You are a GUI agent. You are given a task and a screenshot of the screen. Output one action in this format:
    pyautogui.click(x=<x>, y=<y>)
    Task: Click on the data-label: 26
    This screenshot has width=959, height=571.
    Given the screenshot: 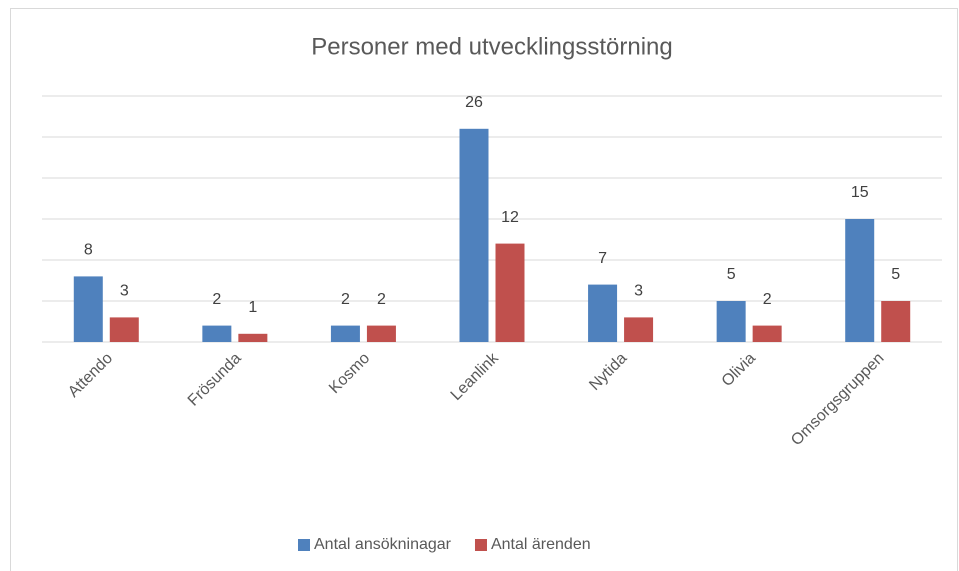 What is the action you would take?
    pyautogui.click(x=474, y=102)
    